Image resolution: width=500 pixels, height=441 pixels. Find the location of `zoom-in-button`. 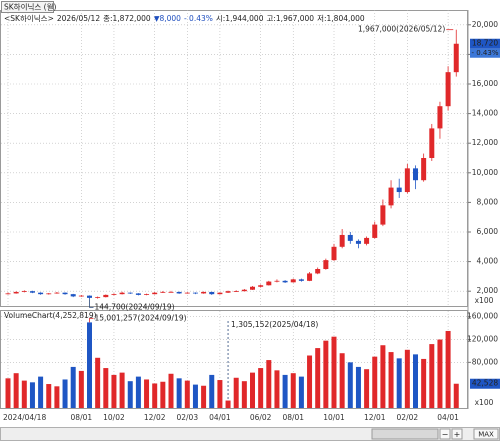

zoom-in-button is located at coordinates (457, 434).